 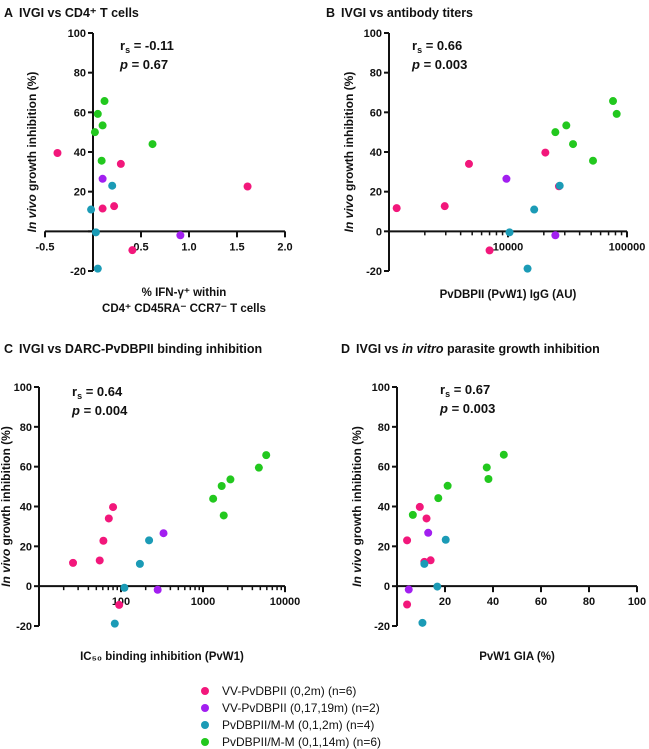 I want to click on spearman-r: rs = -0.11, so click(x=147, y=46).